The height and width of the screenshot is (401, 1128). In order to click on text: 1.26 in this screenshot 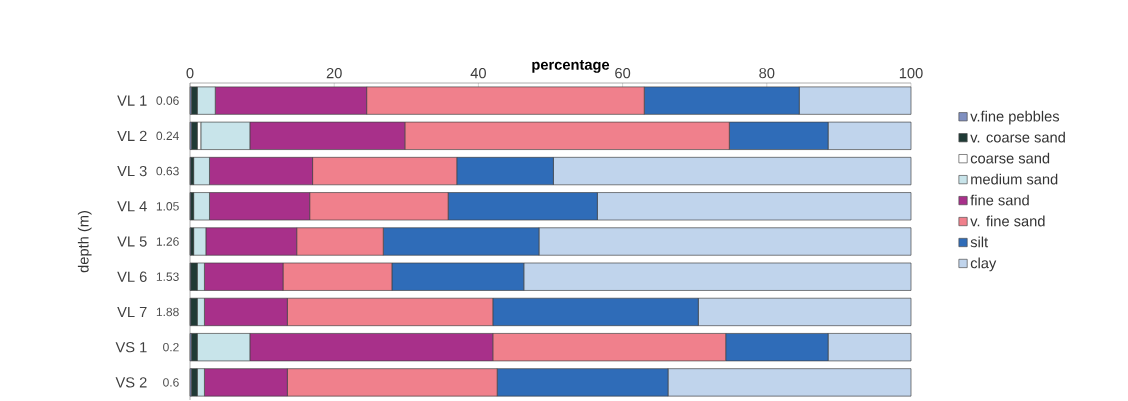, I will do `click(167, 241)`.